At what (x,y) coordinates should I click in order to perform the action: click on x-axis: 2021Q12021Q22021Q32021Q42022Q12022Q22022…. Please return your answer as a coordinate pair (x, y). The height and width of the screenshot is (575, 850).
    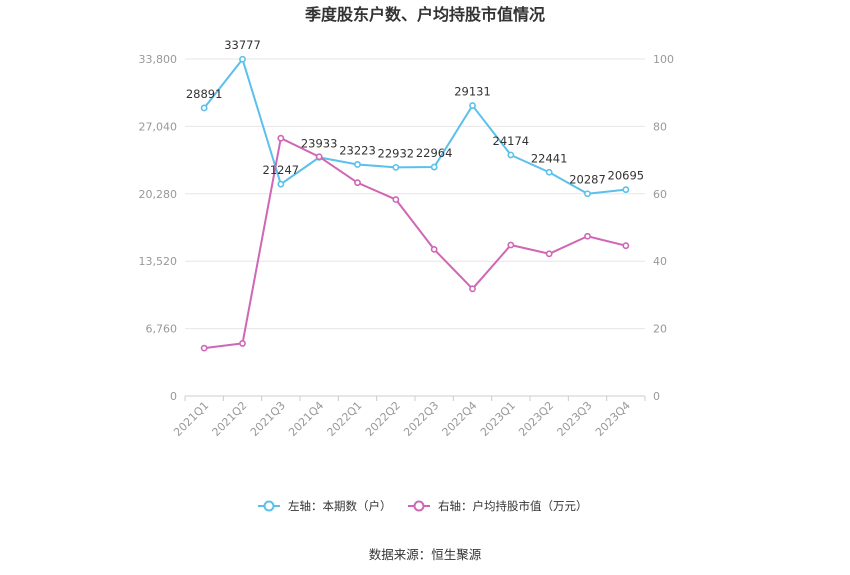
    Looking at the image, I should click on (408, 417).